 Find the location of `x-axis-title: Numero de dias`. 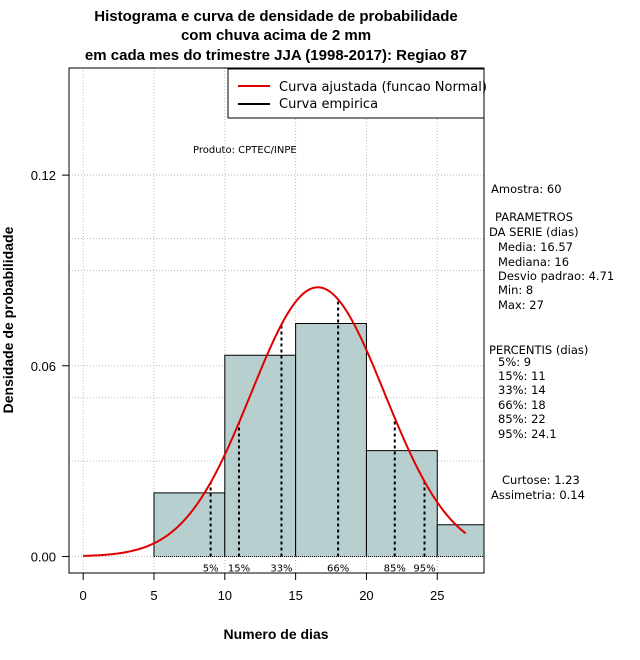

x-axis-title: Numero de dias is located at coordinates (275, 634).